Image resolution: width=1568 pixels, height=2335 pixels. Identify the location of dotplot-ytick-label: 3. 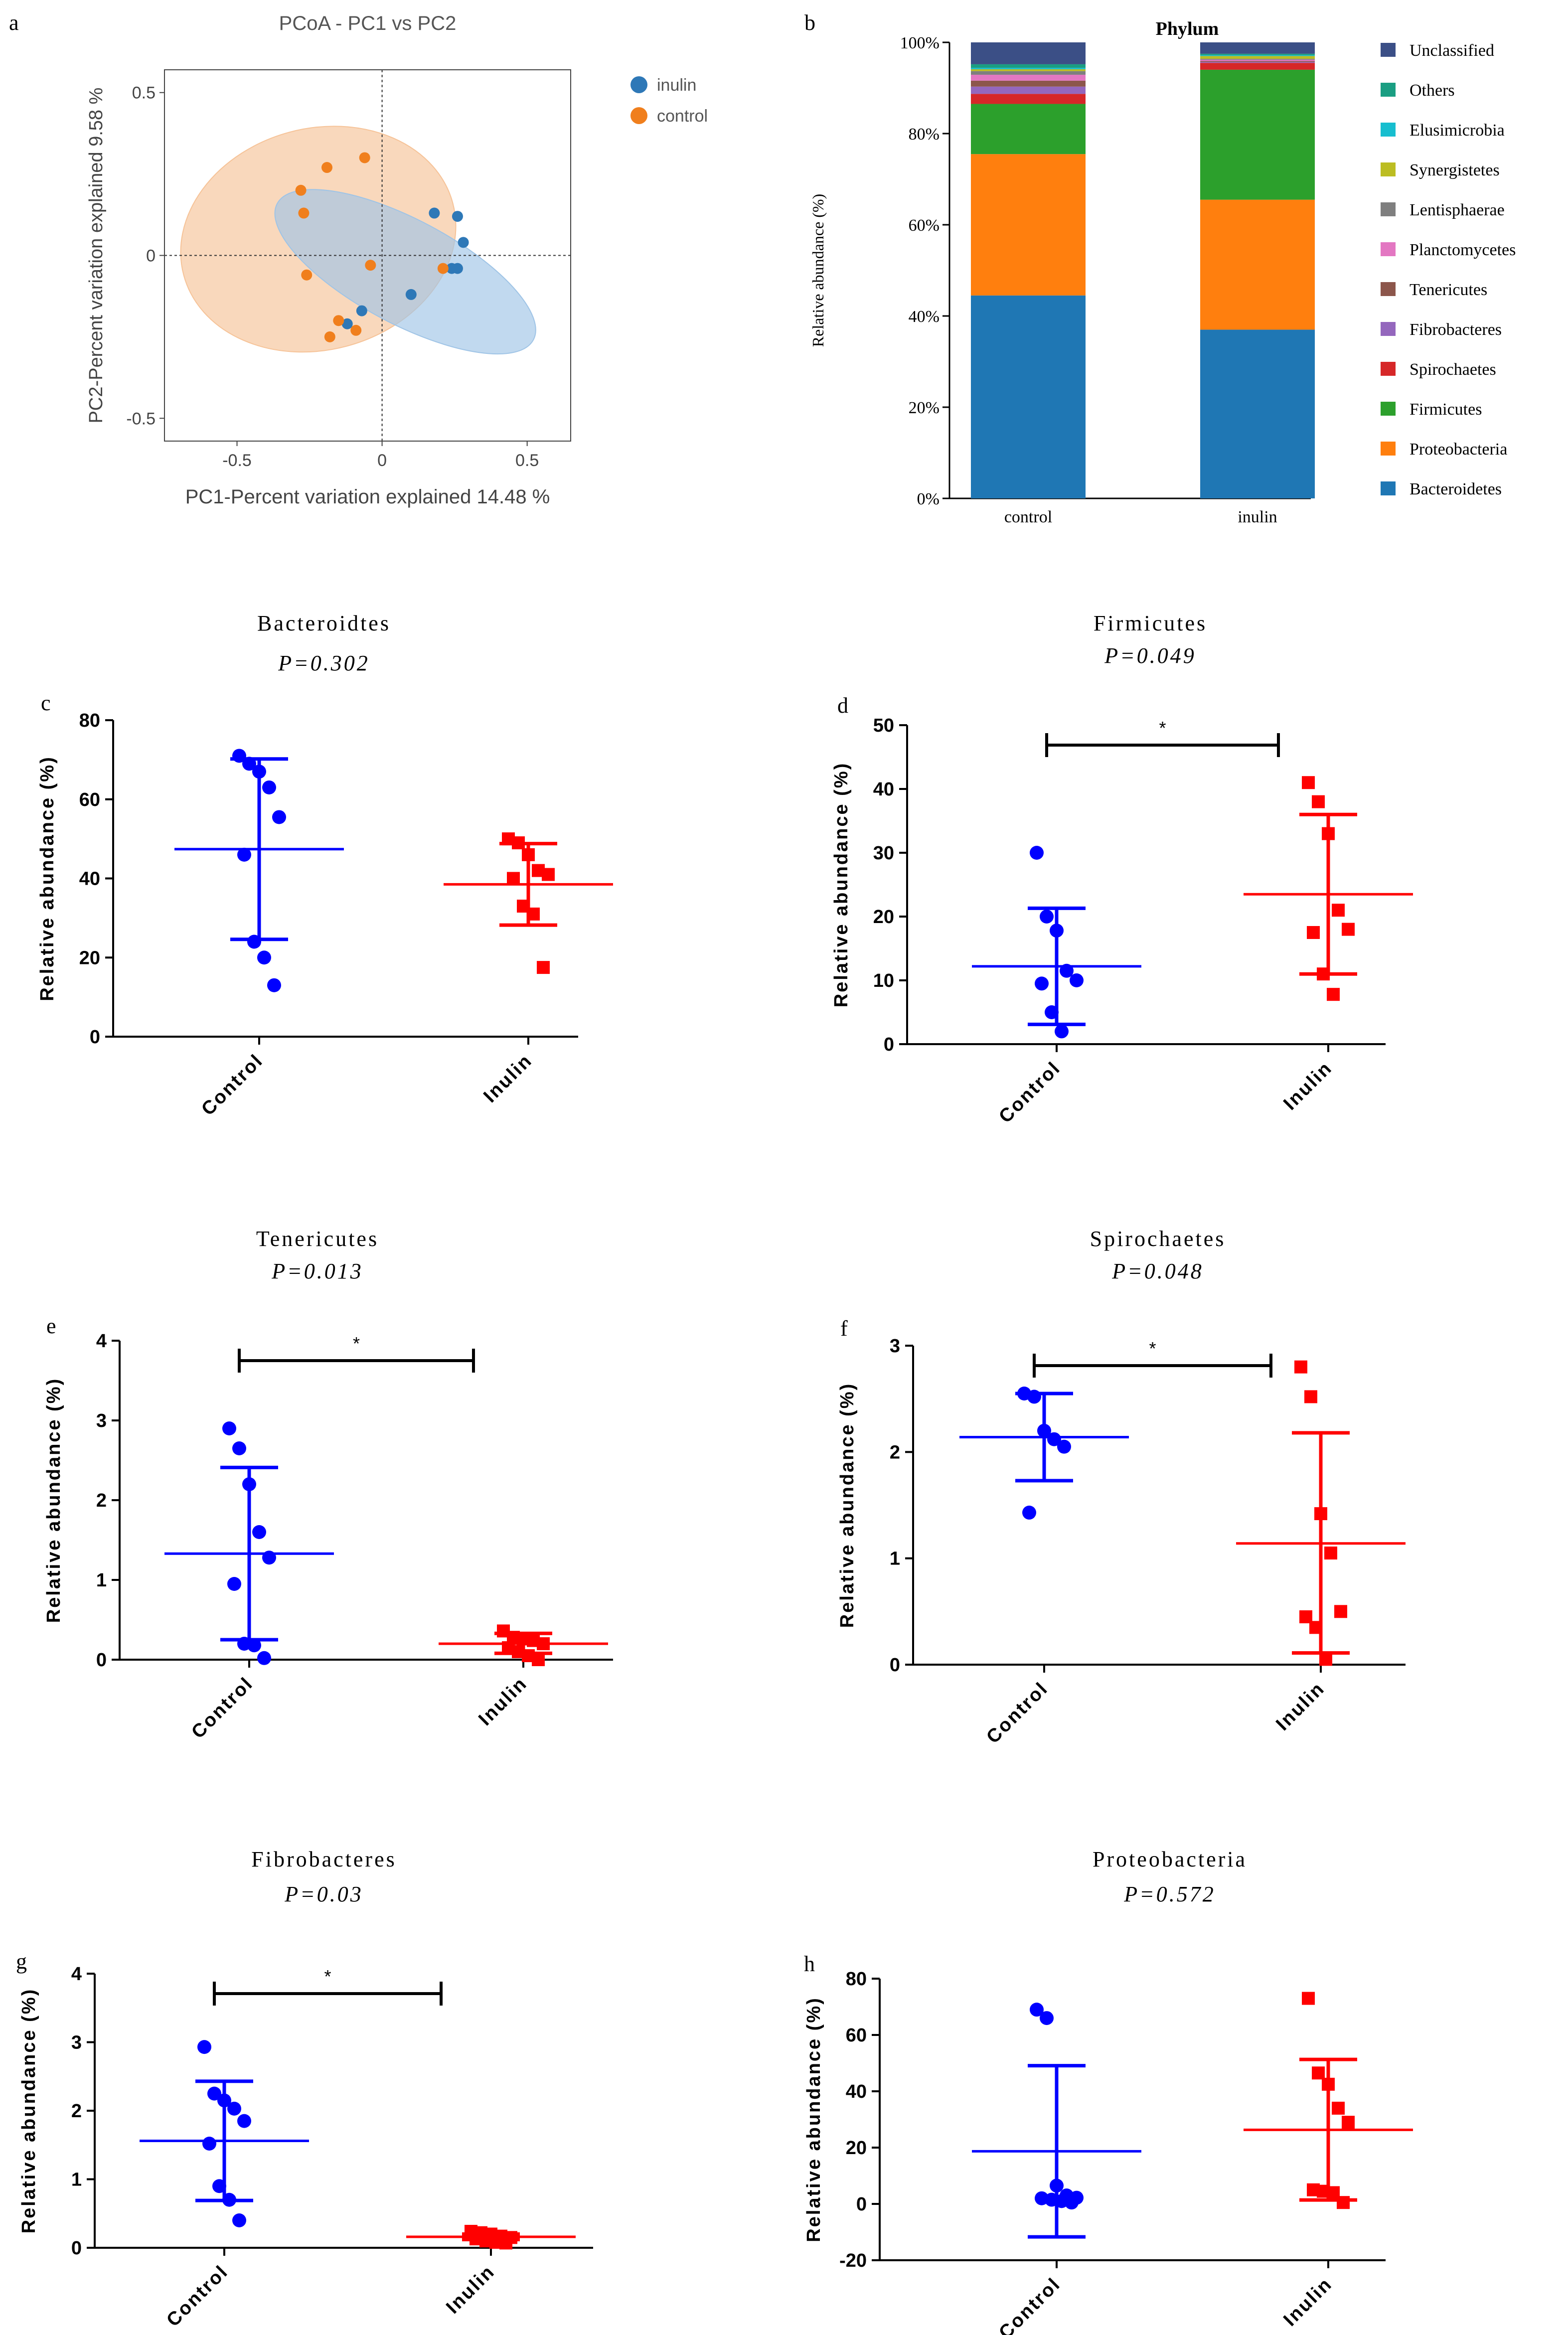
(76, 2043).